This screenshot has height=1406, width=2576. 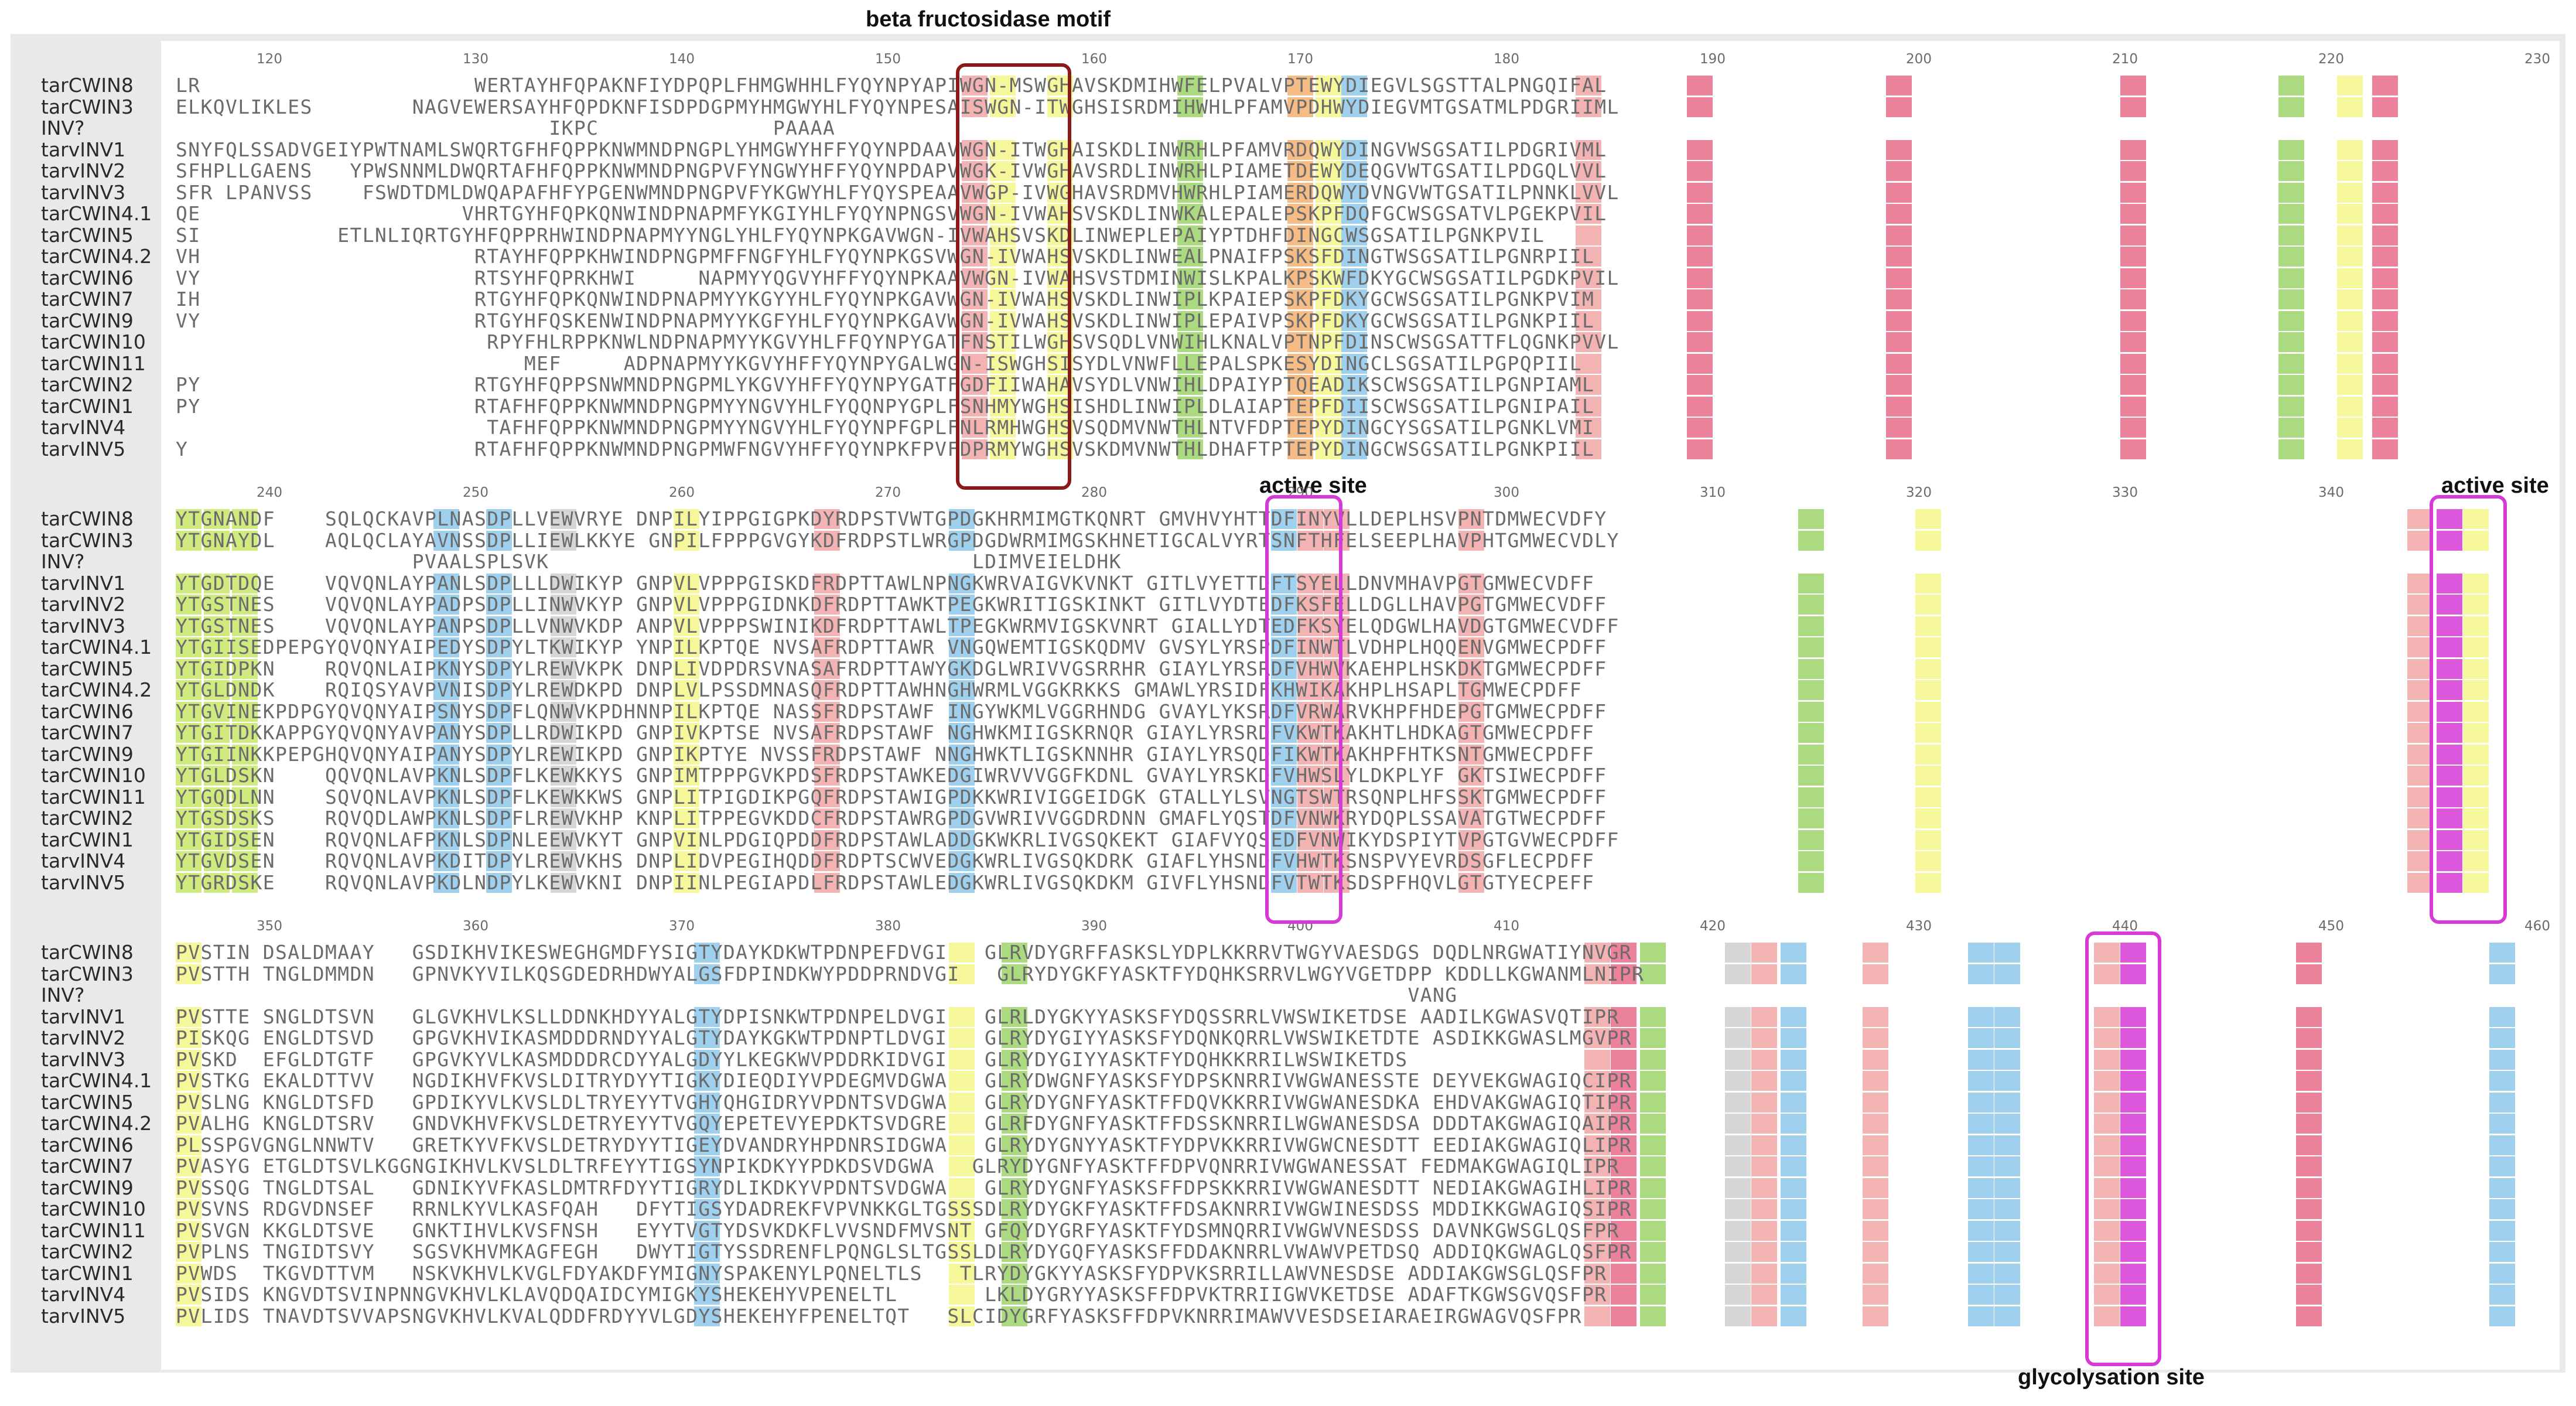 What do you see at coordinates (88, 406) in the screenshot?
I see `sequence-name: tarCWIN1` at bounding box center [88, 406].